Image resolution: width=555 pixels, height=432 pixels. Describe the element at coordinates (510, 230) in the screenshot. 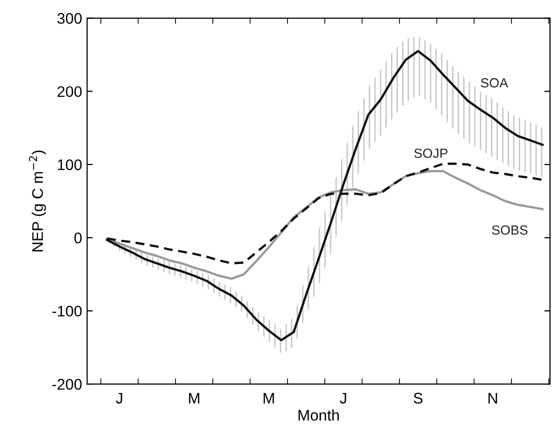

I see `series-label: SOBS` at that location.